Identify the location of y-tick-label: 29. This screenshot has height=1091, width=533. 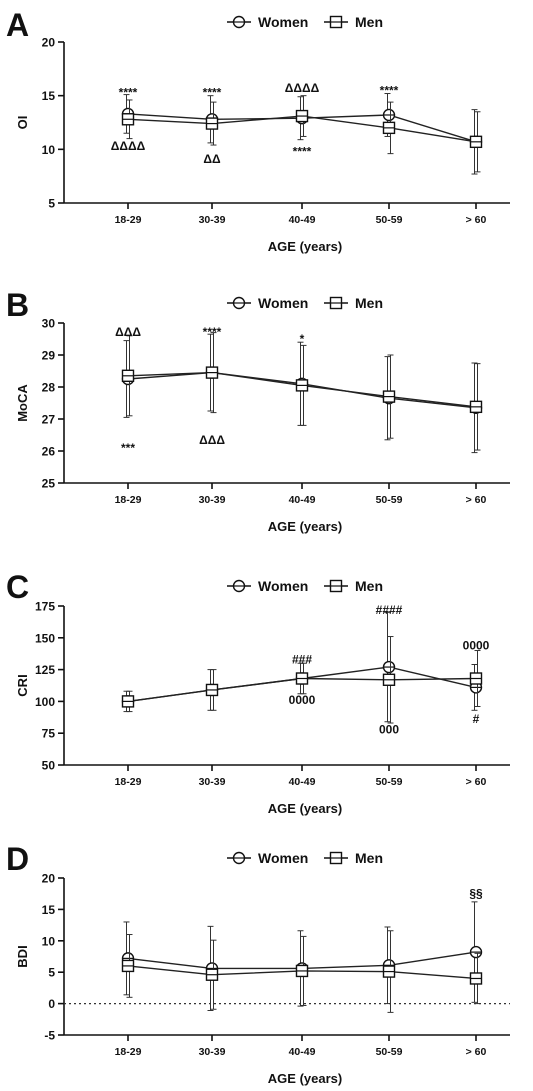
(49, 356).